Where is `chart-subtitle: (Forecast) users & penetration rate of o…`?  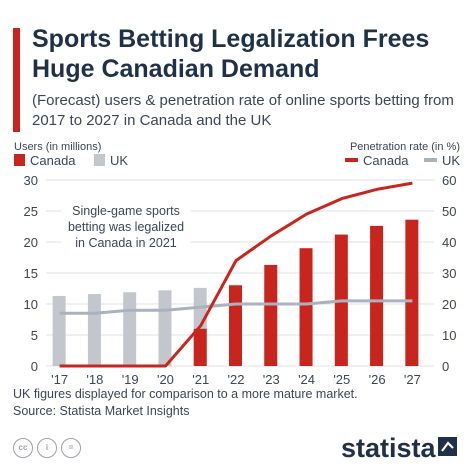
chart-subtitle: (Forecast) users & penetration rate of o… is located at coordinates (243, 110).